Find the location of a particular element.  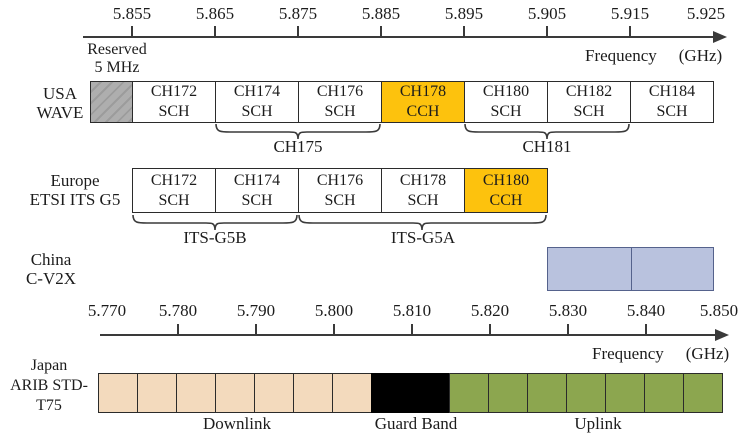

bottom-axis-tick-label: 5.770 is located at coordinates (107, 310).